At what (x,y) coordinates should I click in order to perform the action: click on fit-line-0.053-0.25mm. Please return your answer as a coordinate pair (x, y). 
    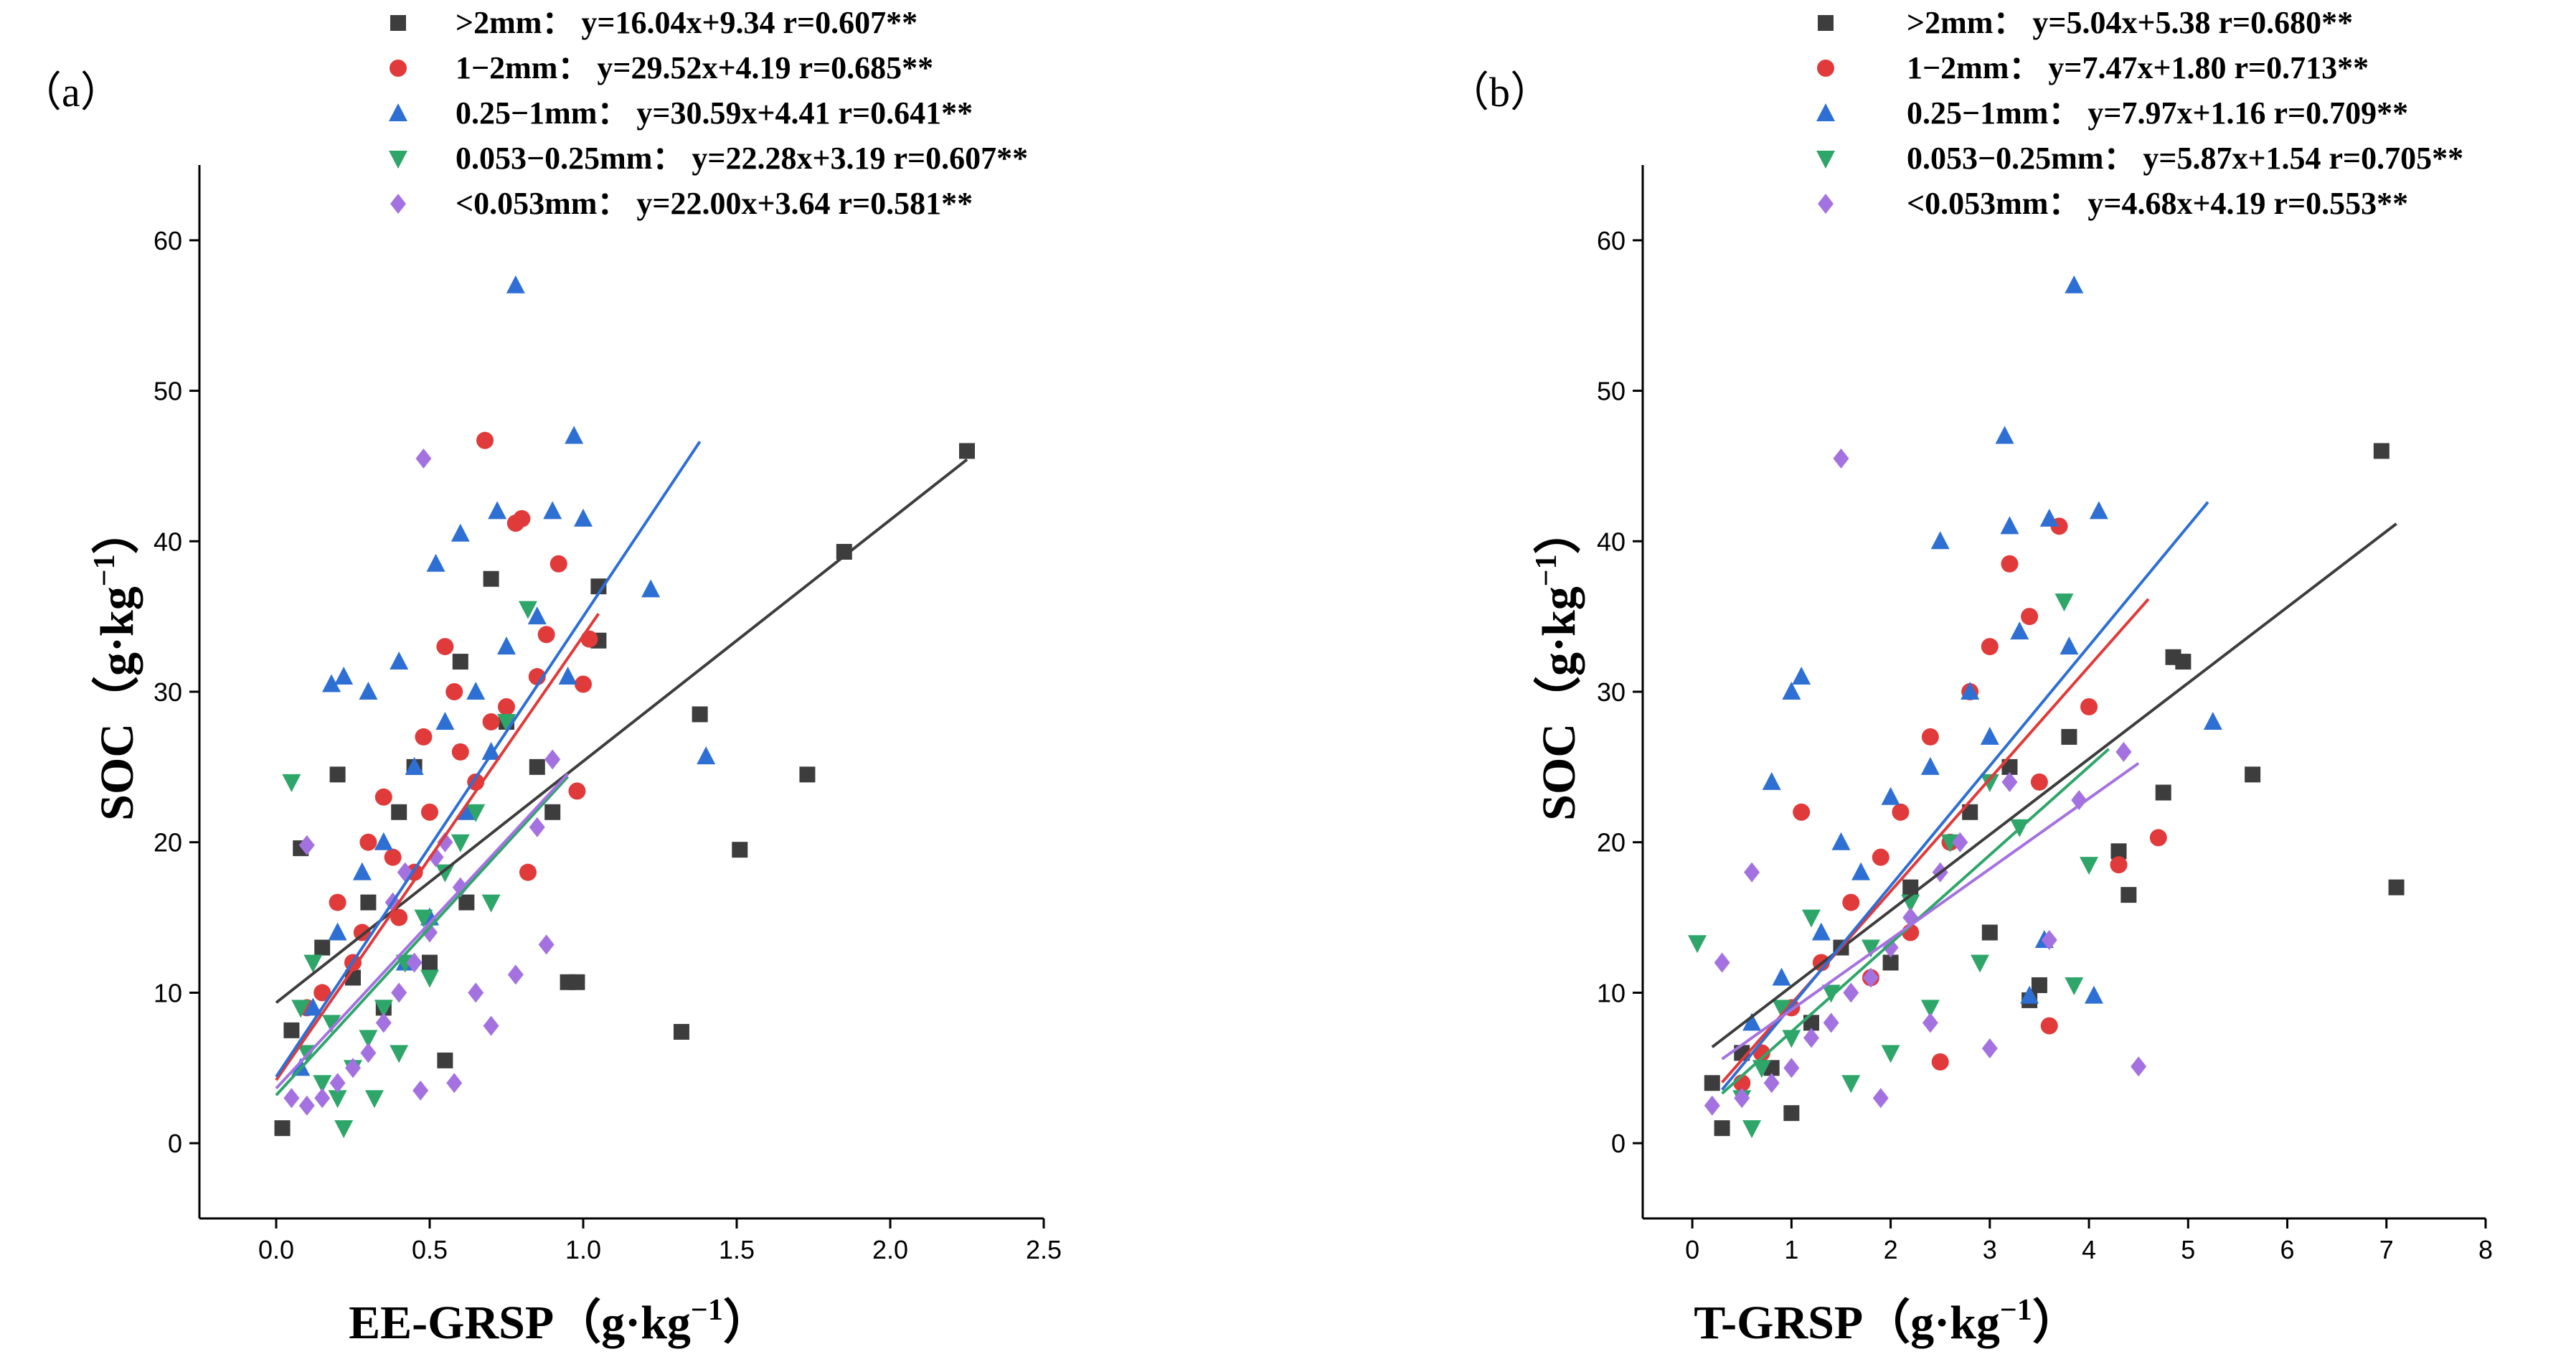
    Looking at the image, I should click on (422, 936).